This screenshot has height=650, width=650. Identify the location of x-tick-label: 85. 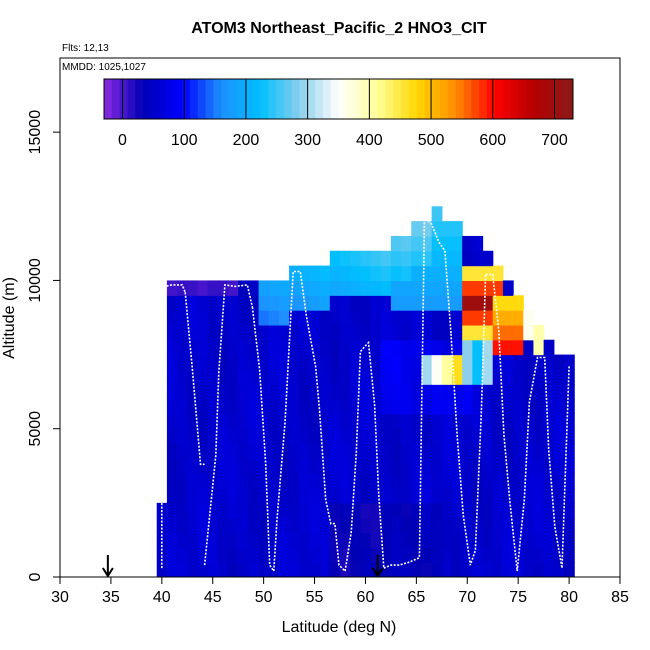
(620, 597).